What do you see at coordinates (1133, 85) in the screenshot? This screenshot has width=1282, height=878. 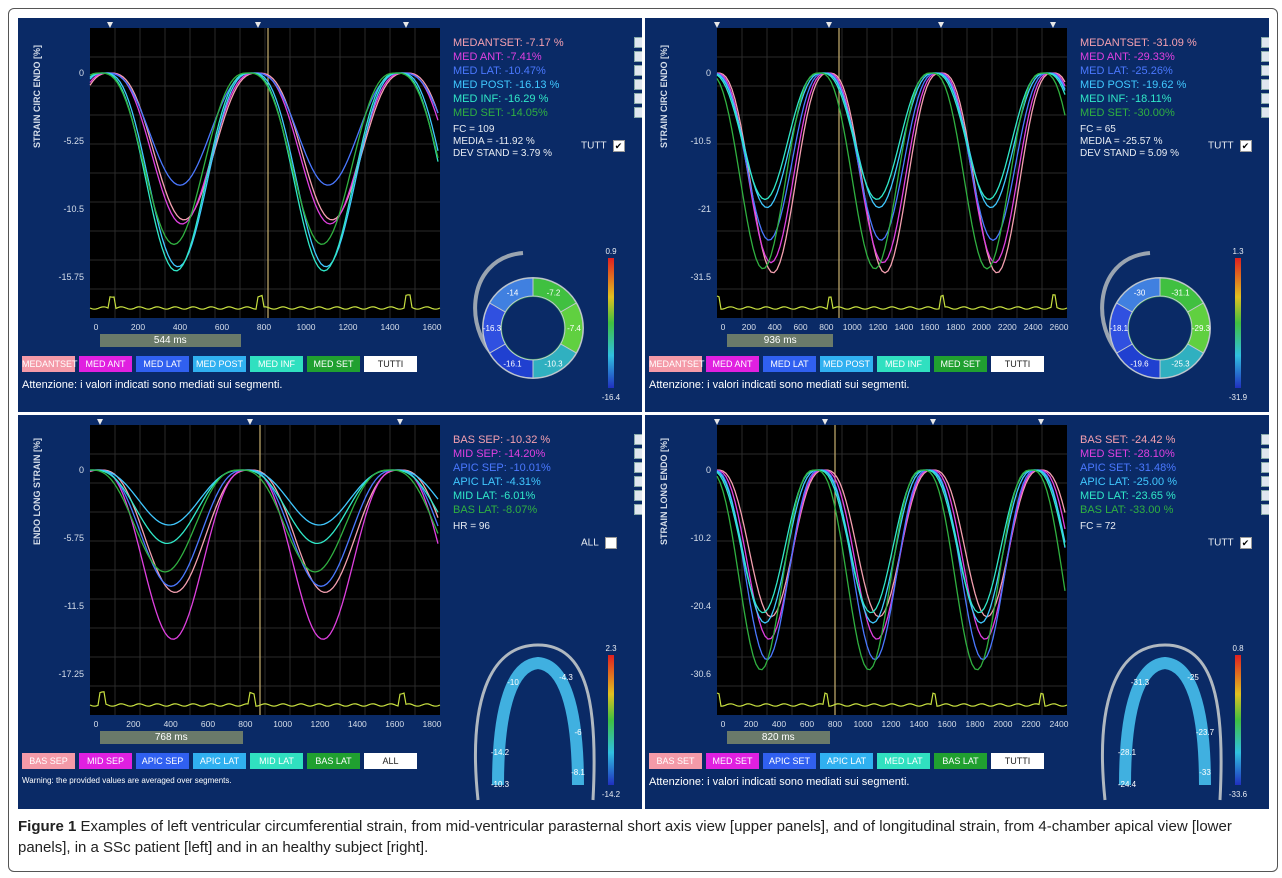 I see `legend-label: MED POST: -19.62 %` at bounding box center [1133, 85].